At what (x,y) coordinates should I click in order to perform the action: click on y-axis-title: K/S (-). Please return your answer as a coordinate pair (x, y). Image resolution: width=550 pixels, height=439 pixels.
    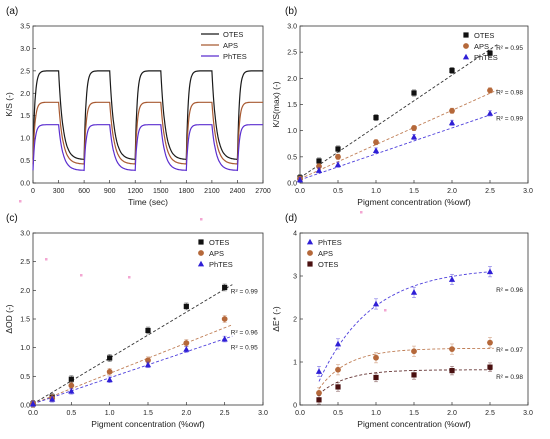
    Looking at the image, I should click on (9, 104).